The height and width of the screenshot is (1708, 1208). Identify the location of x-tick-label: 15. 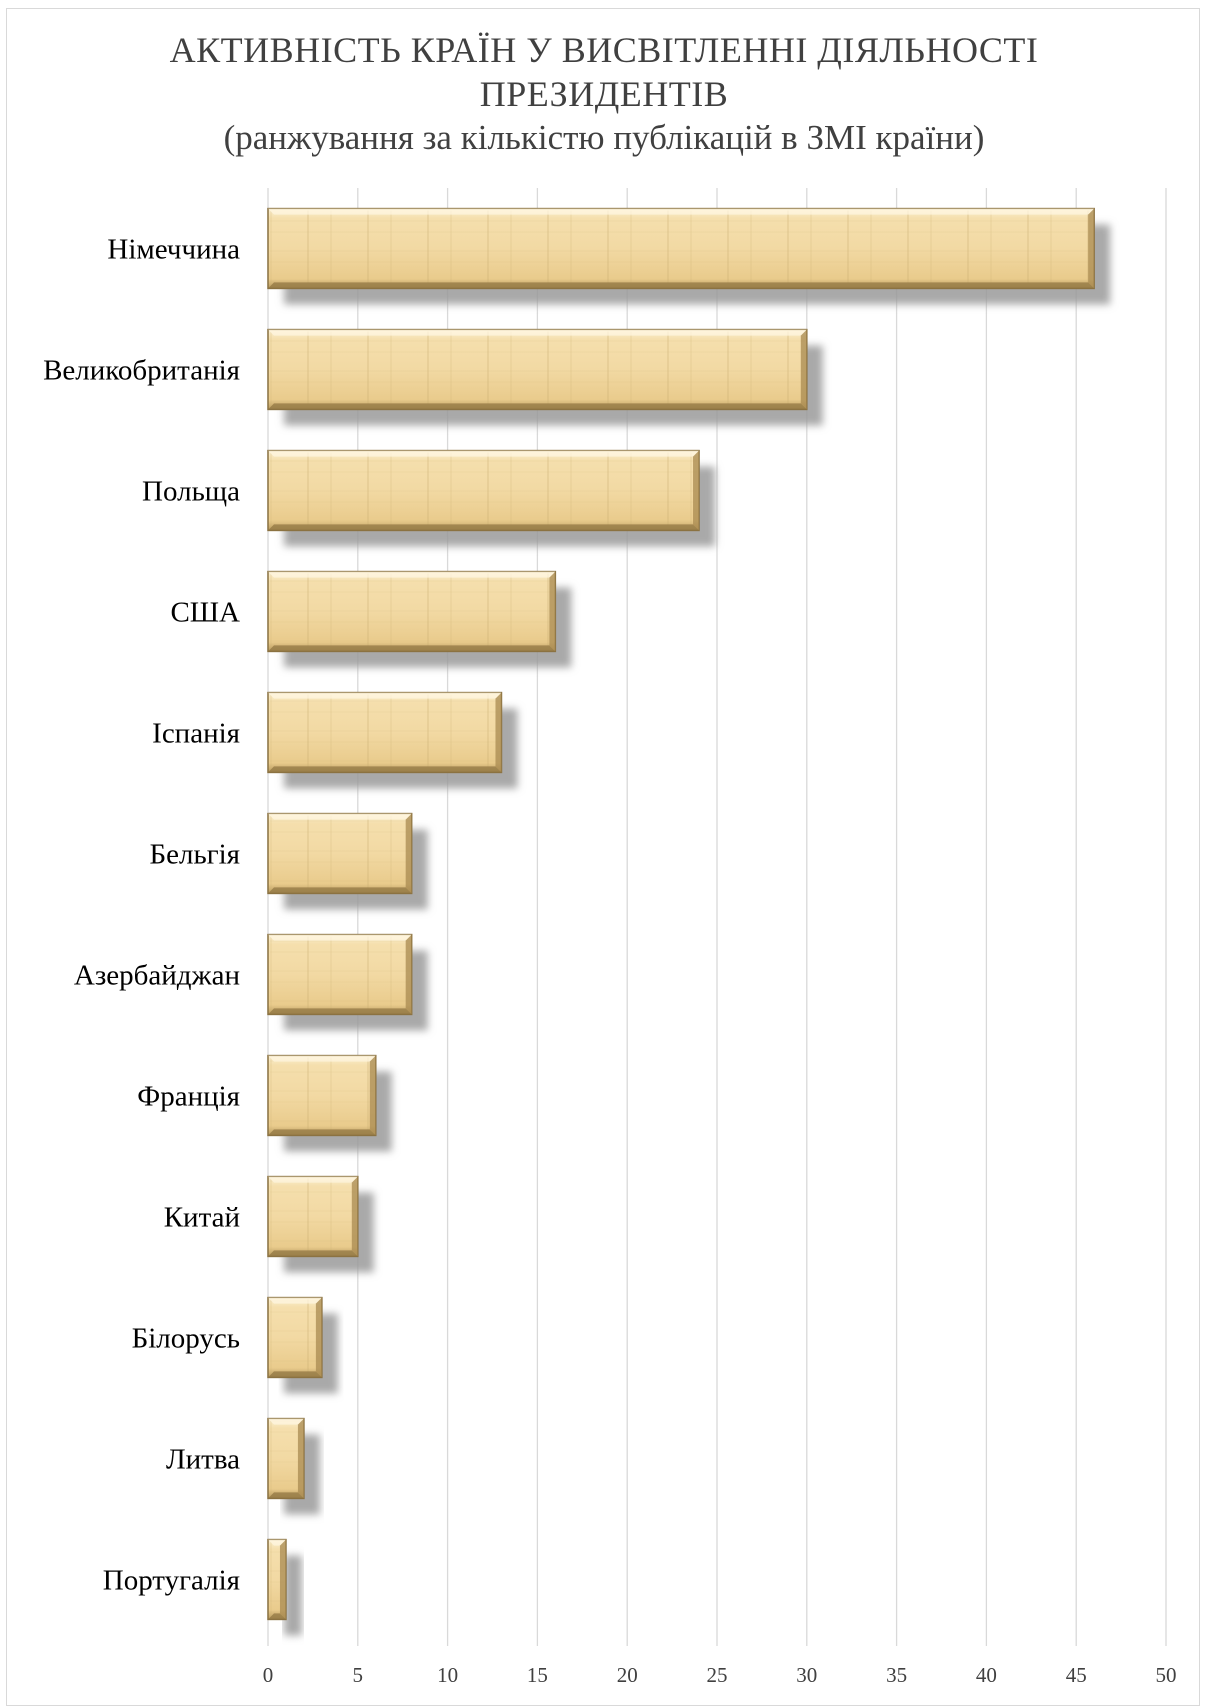
(537, 1675).